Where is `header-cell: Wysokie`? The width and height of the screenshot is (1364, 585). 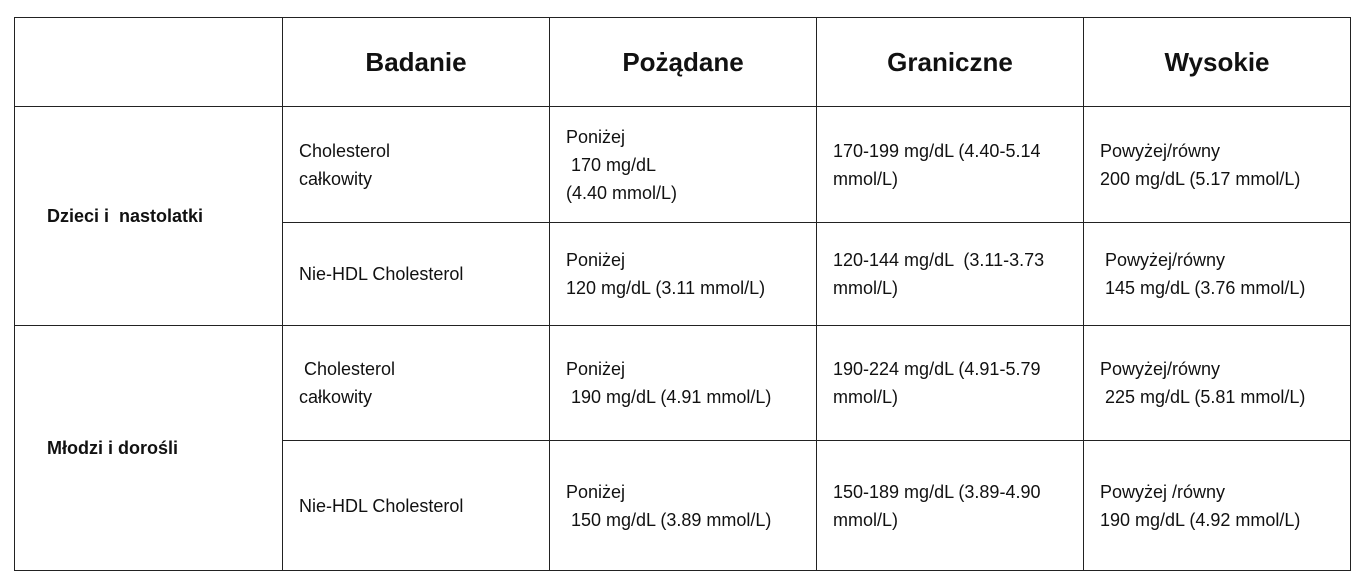 header-cell: Wysokie is located at coordinates (1217, 62).